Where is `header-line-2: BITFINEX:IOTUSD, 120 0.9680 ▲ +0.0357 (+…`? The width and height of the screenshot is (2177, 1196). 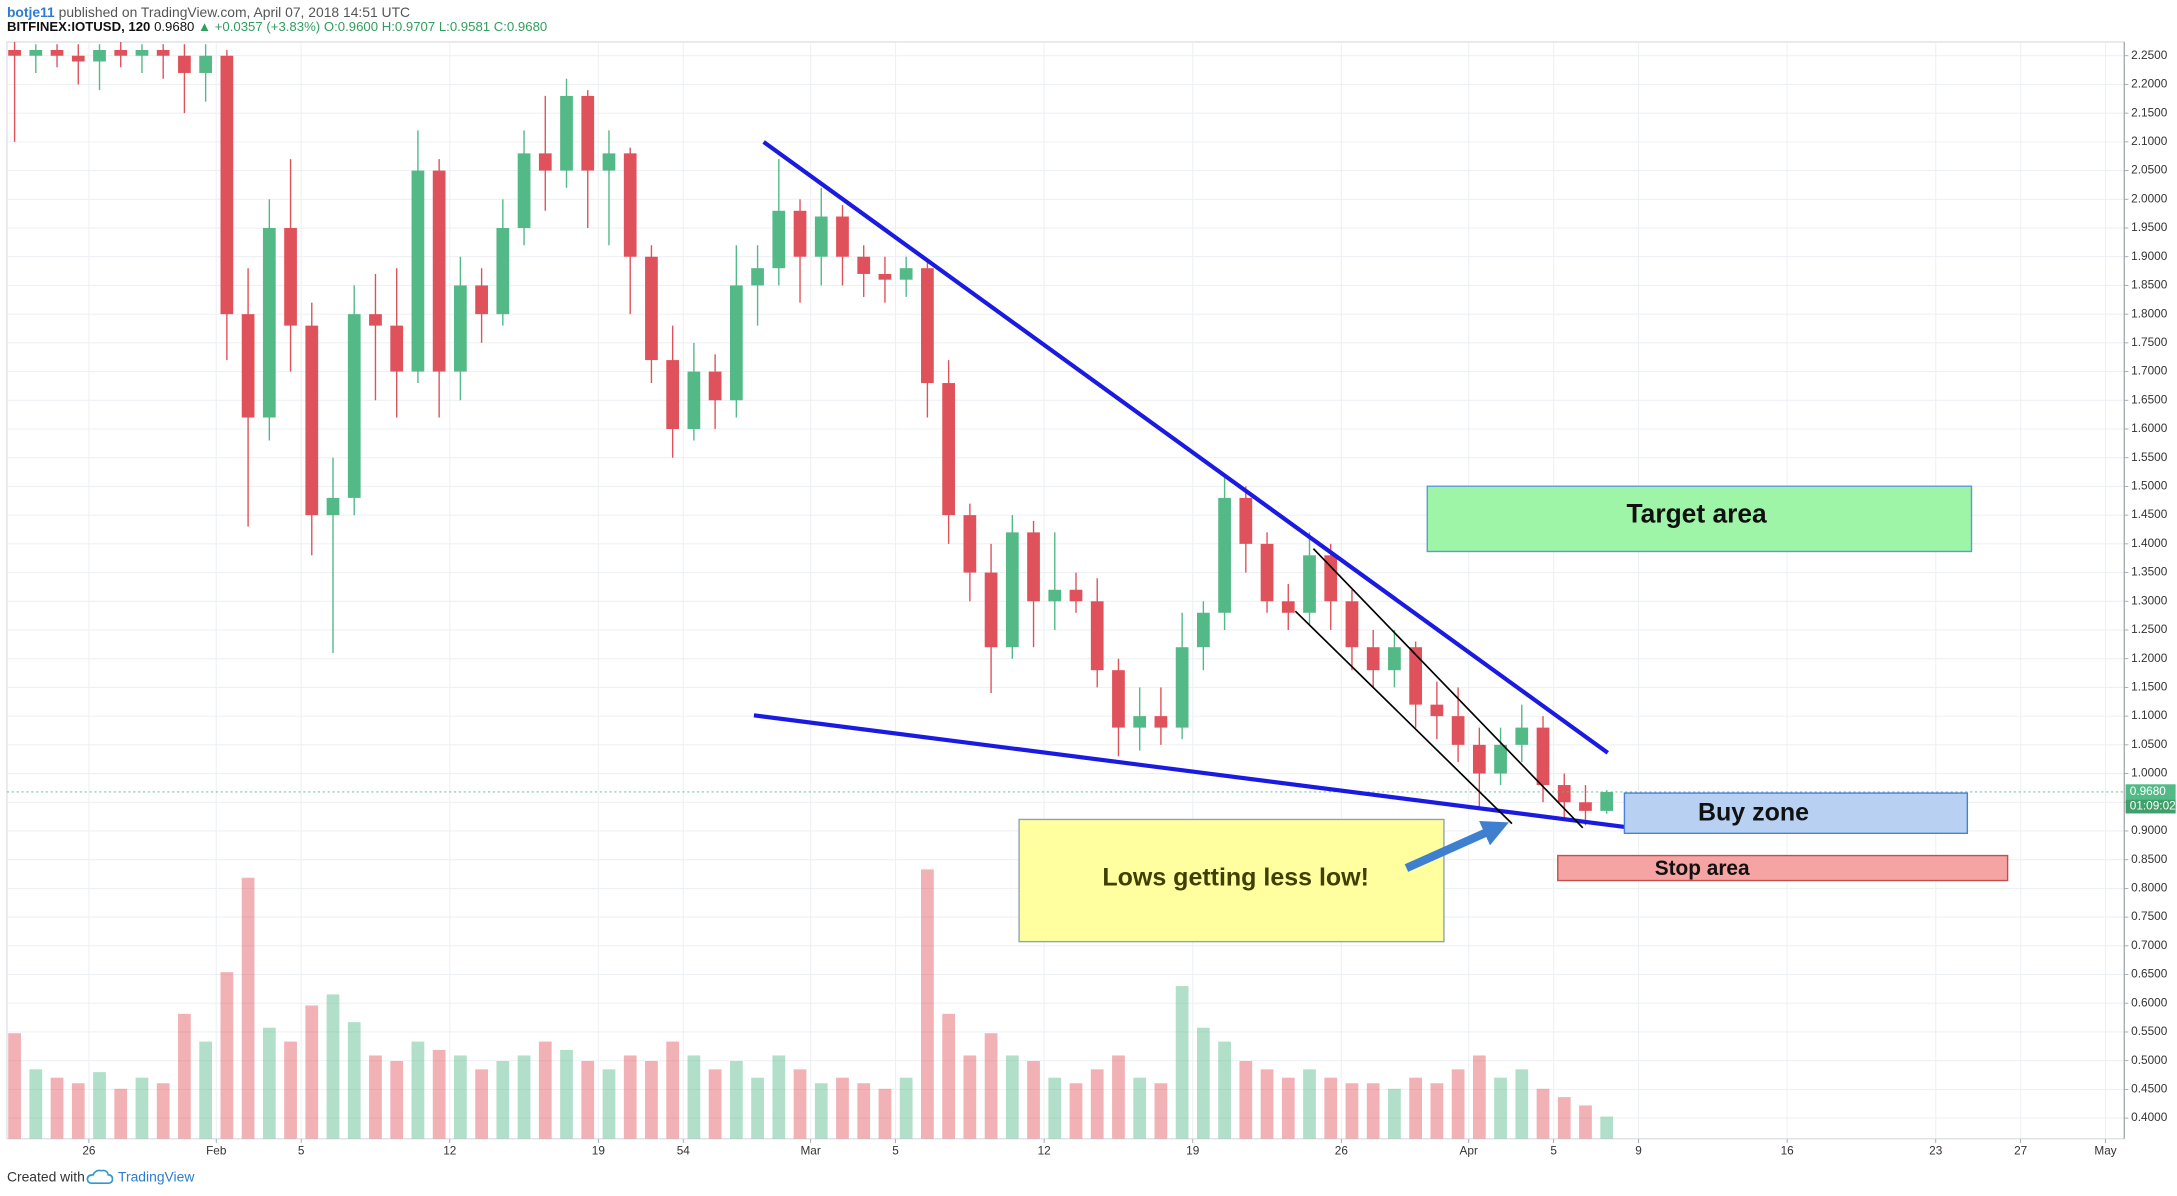 header-line-2: BITFINEX:IOTUSD, 120 0.9680 ▲ +0.0357 (+… is located at coordinates (277, 27).